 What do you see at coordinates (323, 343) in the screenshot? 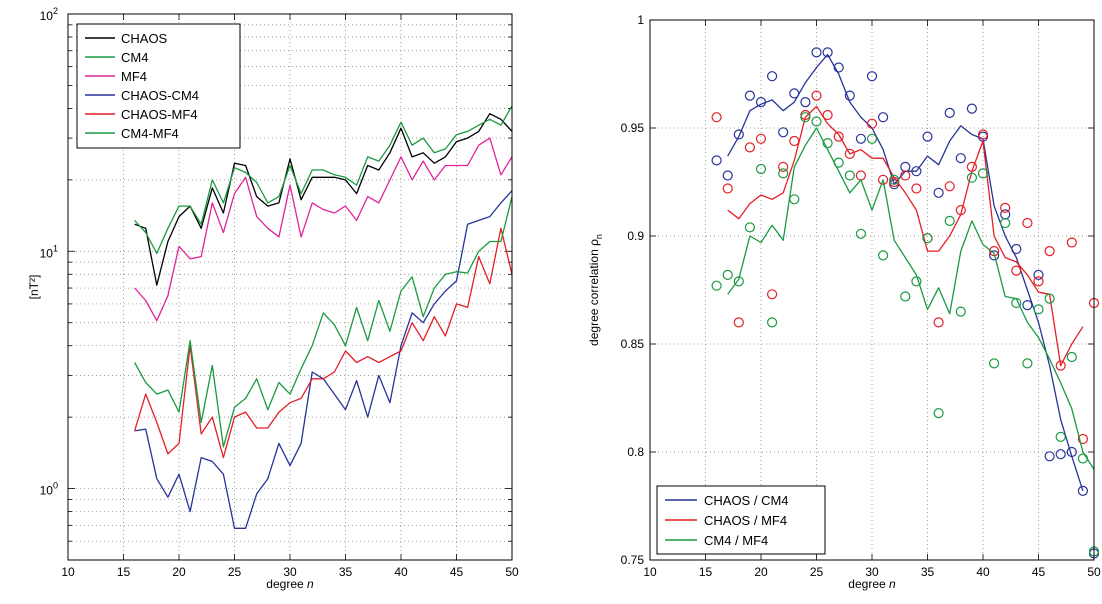
I see `left-series-line-chaos-mf4` at bounding box center [323, 343].